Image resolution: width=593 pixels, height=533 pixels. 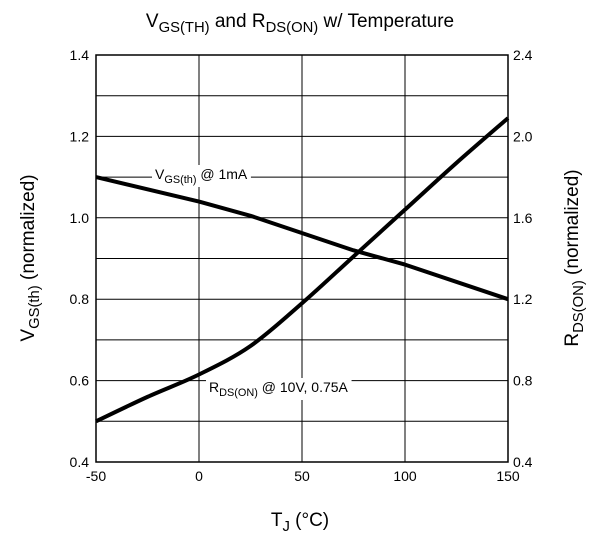 What do you see at coordinates (300, 521) in the screenshot?
I see `x-axis-label: TJ (°C)` at bounding box center [300, 521].